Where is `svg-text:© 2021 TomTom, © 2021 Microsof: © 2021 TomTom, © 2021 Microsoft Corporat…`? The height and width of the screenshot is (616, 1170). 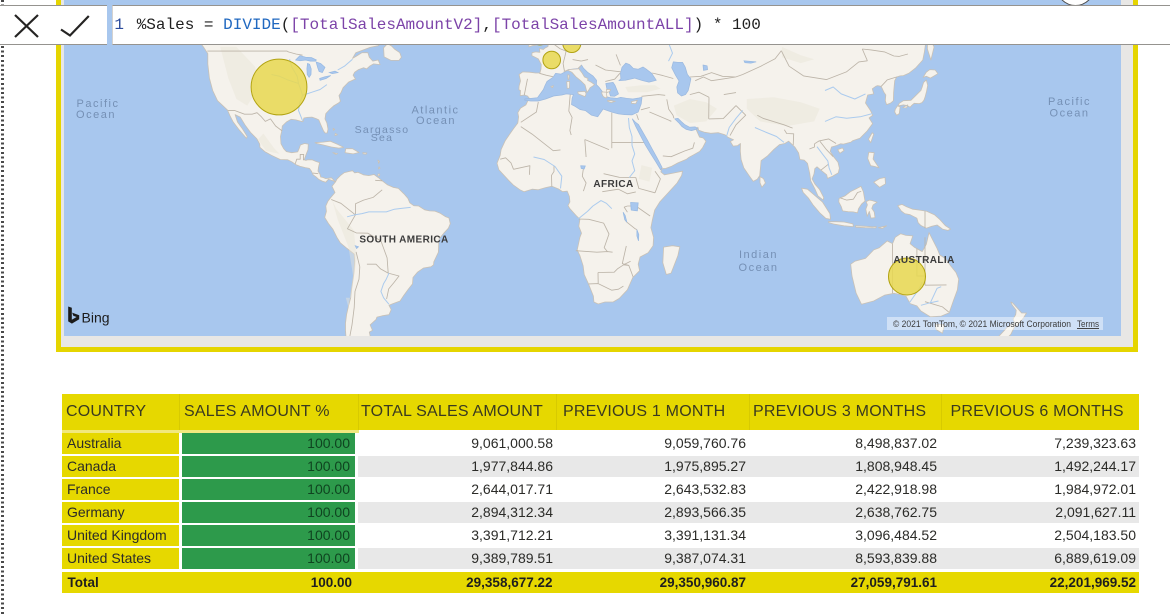 svg-text:© 2021 TomTom, © 2021 Microsof: © 2021 TomTom, © 2021 Microsoft Corporat… is located at coordinates (982, 324).